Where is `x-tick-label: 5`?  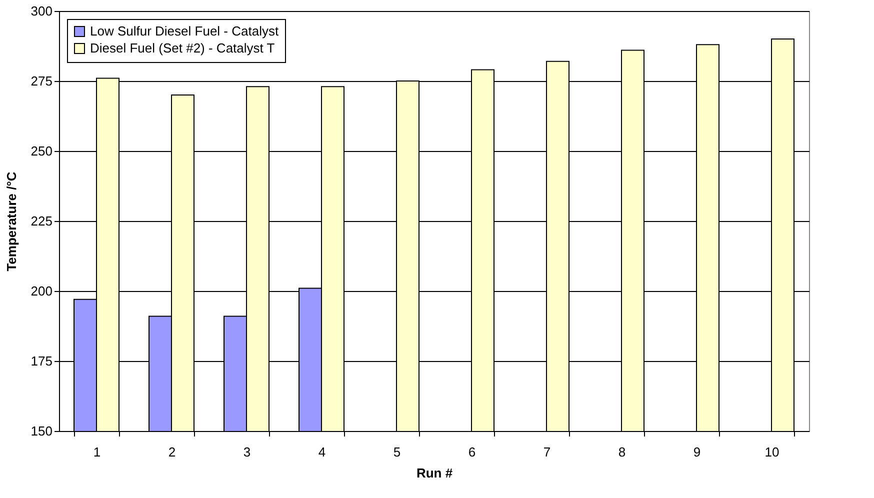 x-tick-label: 5 is located at coordinates (397, 452).